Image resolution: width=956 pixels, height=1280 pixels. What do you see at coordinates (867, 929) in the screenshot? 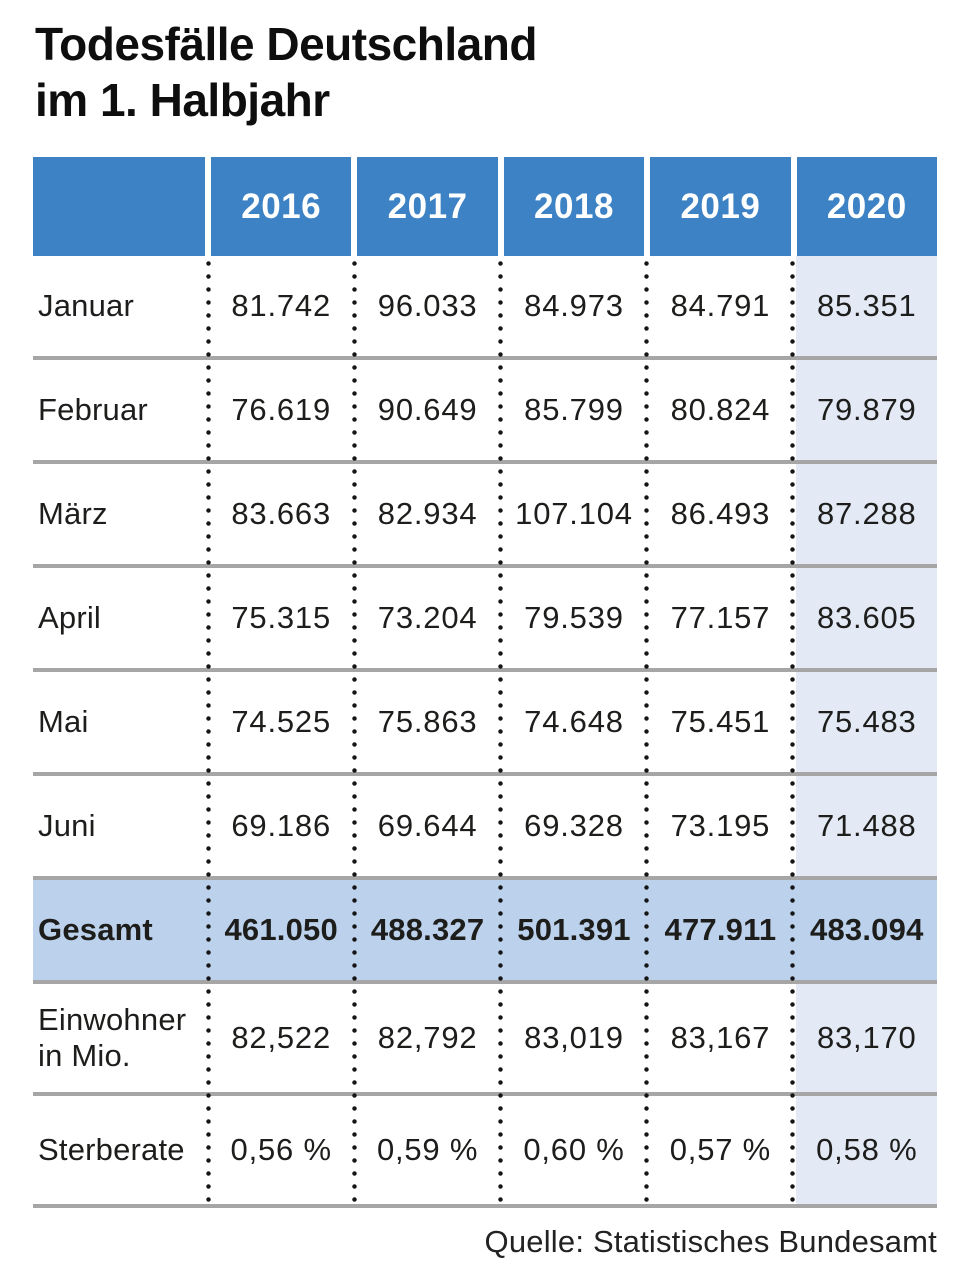
I see `value-cell: 483.094` at bounding box center [867, 929].